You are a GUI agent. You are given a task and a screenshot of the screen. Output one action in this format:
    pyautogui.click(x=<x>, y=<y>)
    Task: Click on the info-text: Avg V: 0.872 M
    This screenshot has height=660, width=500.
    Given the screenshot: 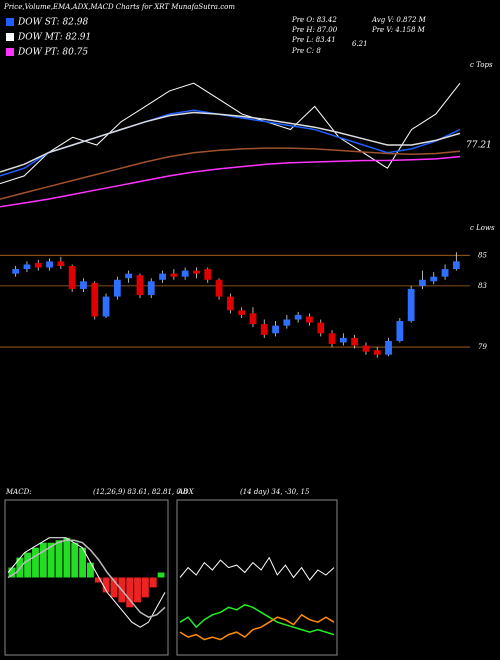 What is the action you would take?
    pyautogui.click(x=399, y=20)
    